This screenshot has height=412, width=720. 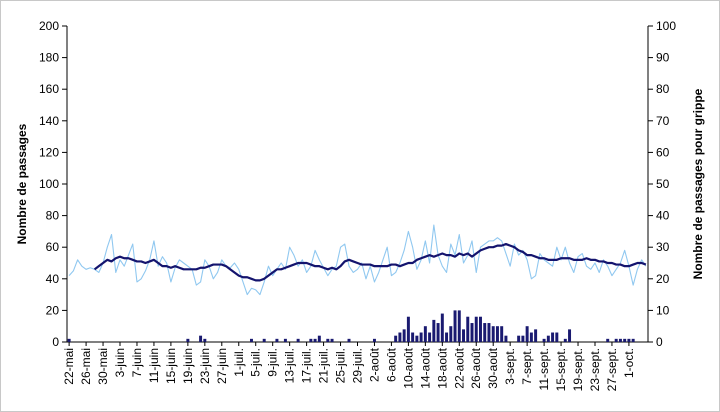 I want to click on y-tick-label: 120, so click(x=49, y=152).